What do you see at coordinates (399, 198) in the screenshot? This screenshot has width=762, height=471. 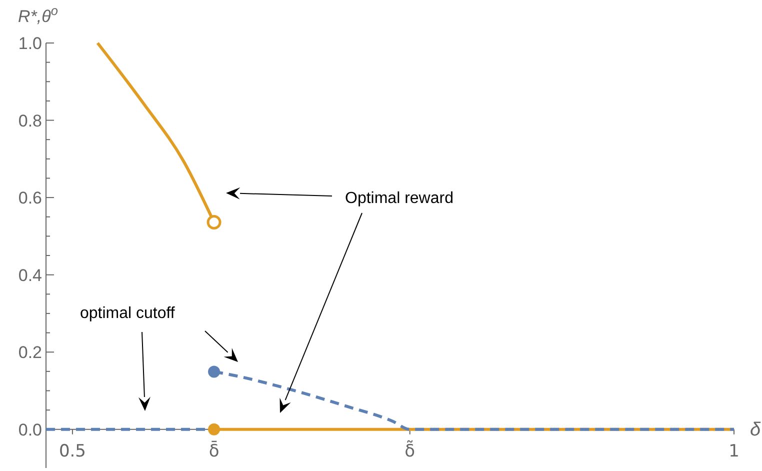 I see `annotation: Optimal reward` at bounding box center [399, 198].